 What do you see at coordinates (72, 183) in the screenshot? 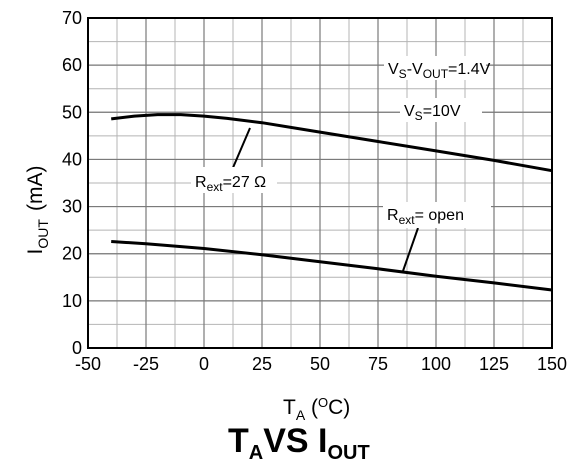
I see `y-tick-labels: 0 10 20 30 40 50 60 70` at bounding box center [72, 183].